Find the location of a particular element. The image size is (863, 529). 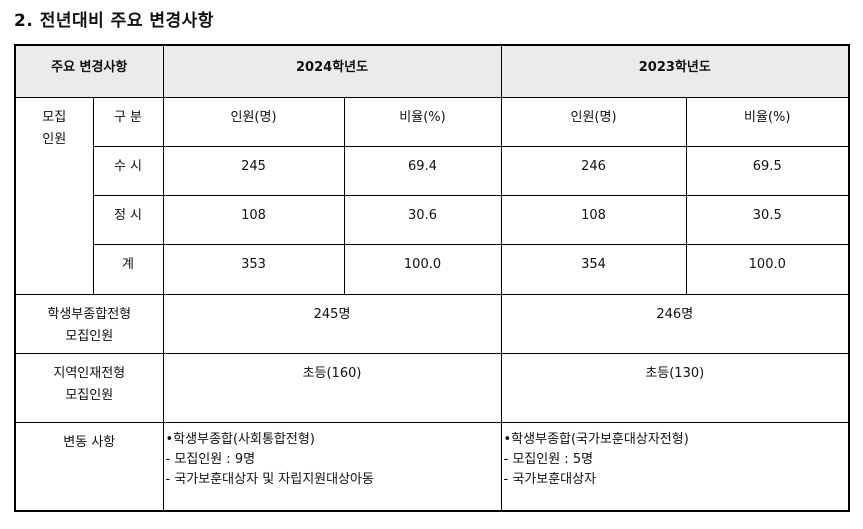

row-category: 정 시 is located at coordinates (128, 219).